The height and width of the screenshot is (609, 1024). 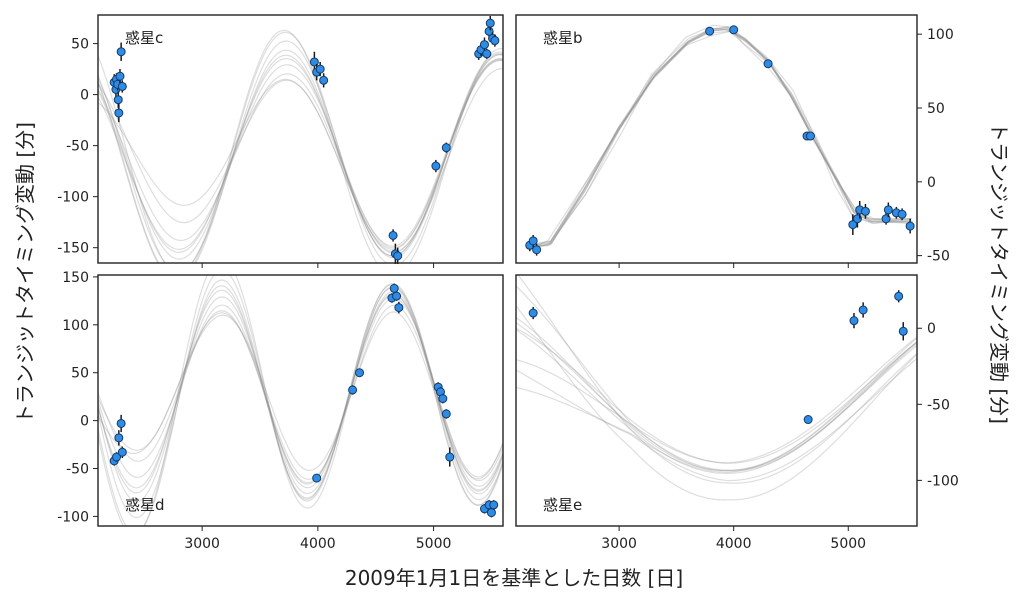 What do you see at coordinates (514, 578) in the screenshot?
I see `x-axis-title: 2009年1月1日を基準とした日数 [日]` at bounding box center [514, 578].